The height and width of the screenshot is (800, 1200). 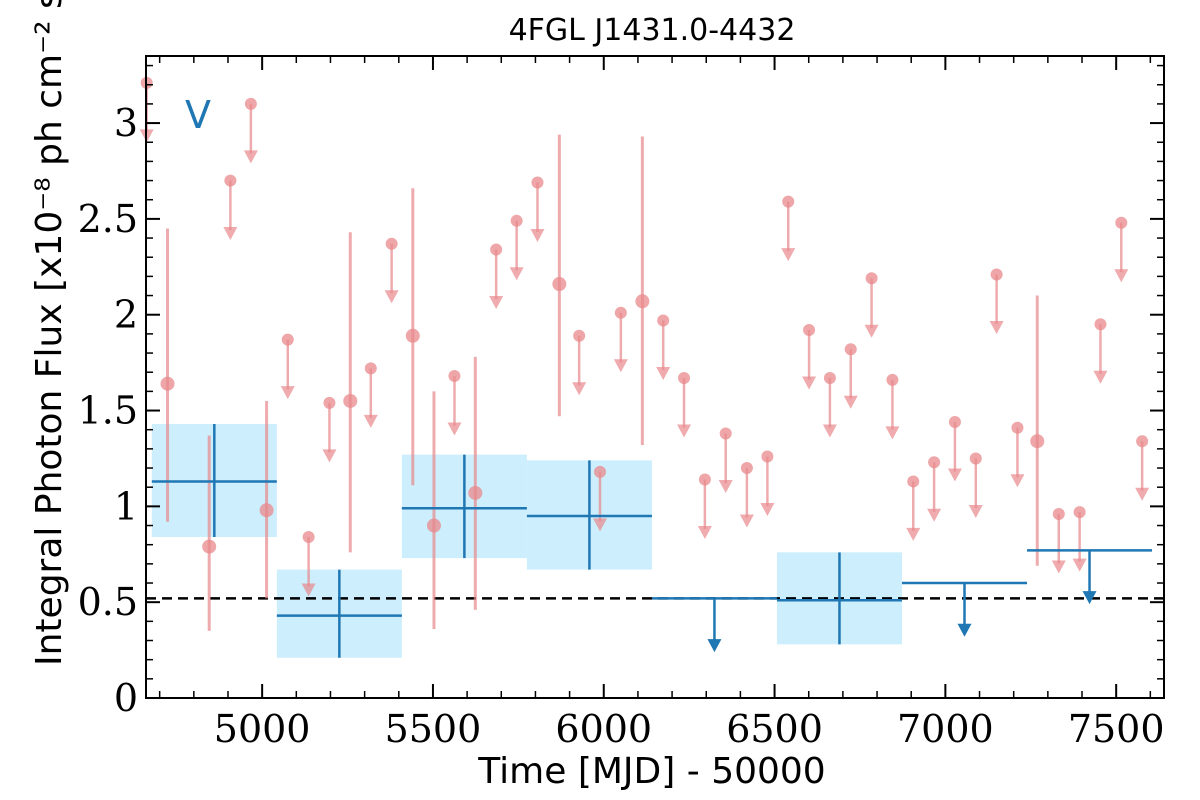 I want to click on x-tick-label-3: 6500, so click(x=774, y=729).